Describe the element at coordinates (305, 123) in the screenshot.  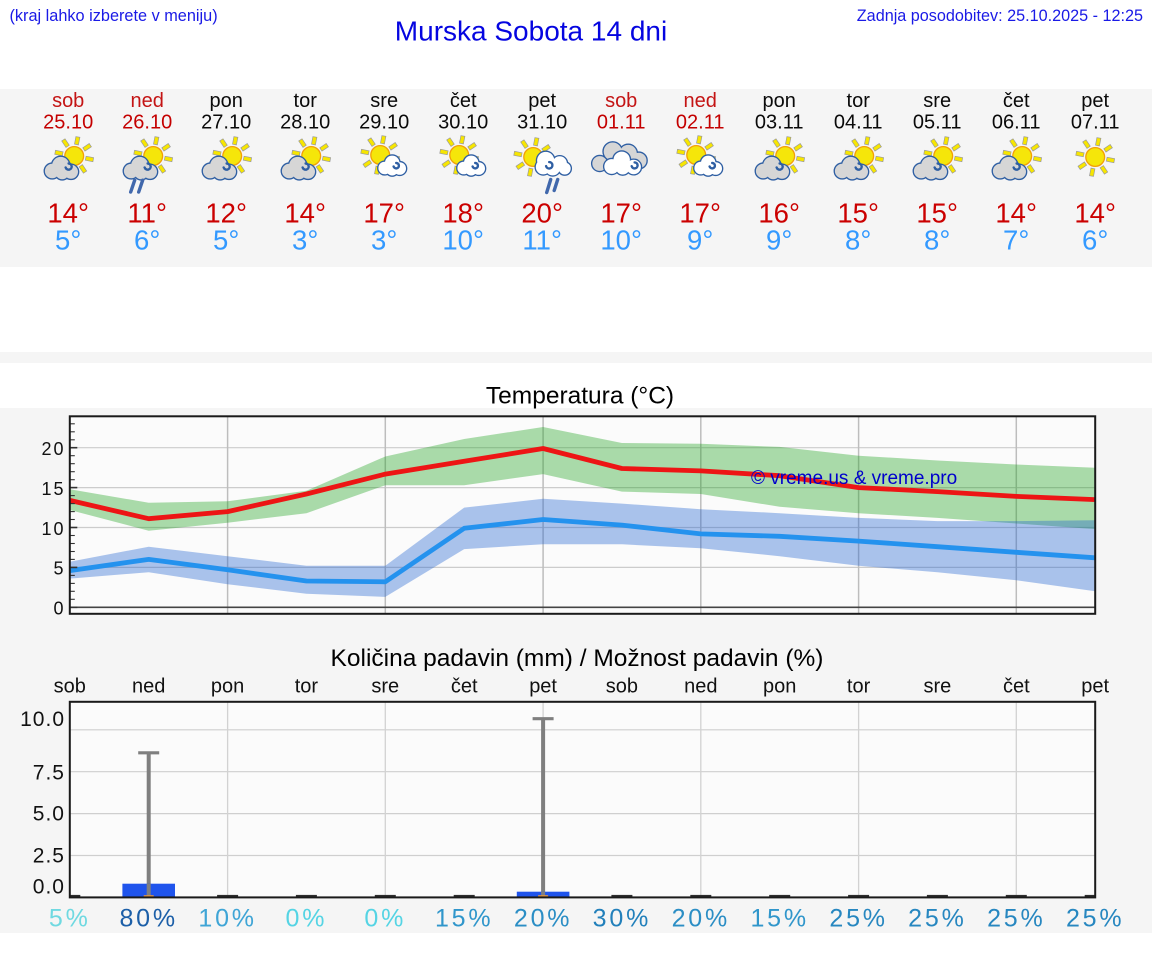
I see `svg-text: 28.10` at that location.